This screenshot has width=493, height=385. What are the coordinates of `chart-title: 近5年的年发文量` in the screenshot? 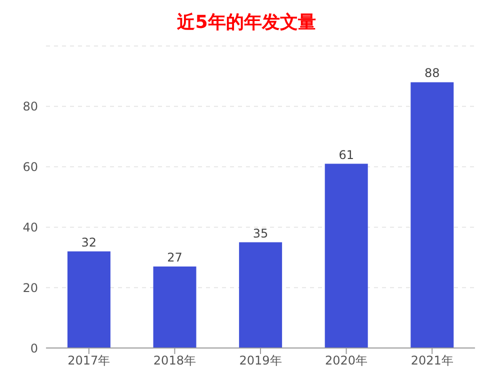 It's located at (246, 23).